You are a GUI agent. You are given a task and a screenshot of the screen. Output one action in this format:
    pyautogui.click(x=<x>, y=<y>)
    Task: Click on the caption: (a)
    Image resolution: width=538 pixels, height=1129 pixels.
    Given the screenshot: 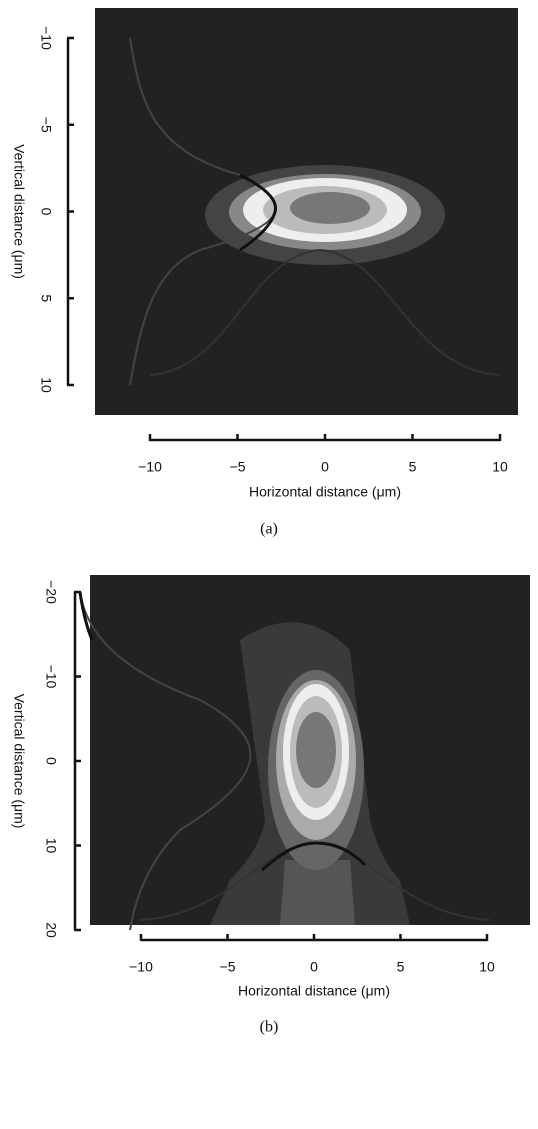 What is the action you would take?
    pyautogui.click(x=269, y=529)
    